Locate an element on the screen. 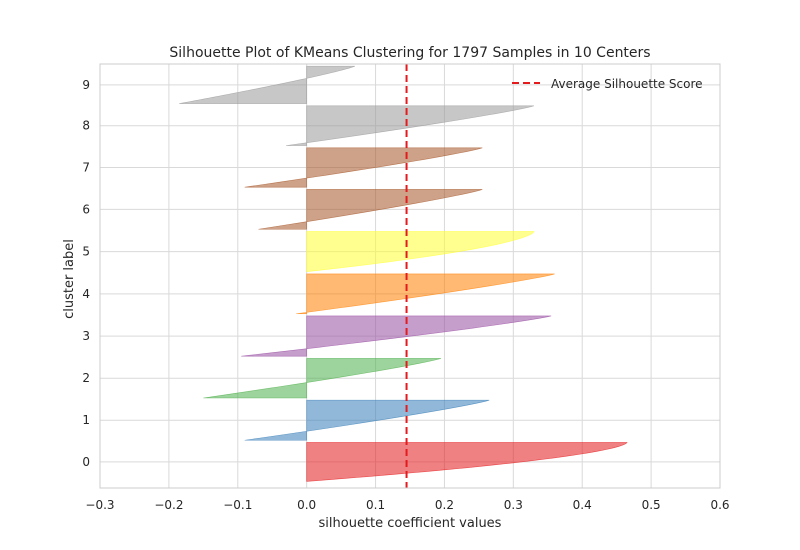 This screenshot has height=550, width=800. x-tick-label: 0.5 is located at coordinates (651, 505).